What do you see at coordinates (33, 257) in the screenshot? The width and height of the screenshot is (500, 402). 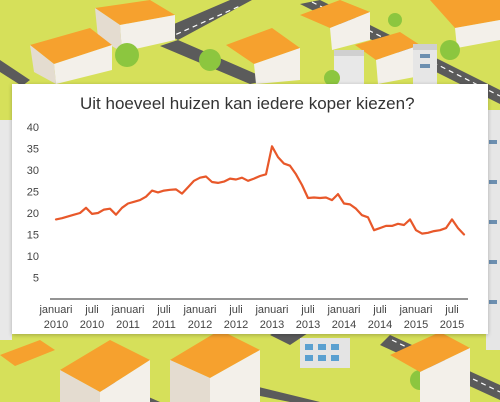 I see `y-tick-label: 10` at bounding box center [33, 257].